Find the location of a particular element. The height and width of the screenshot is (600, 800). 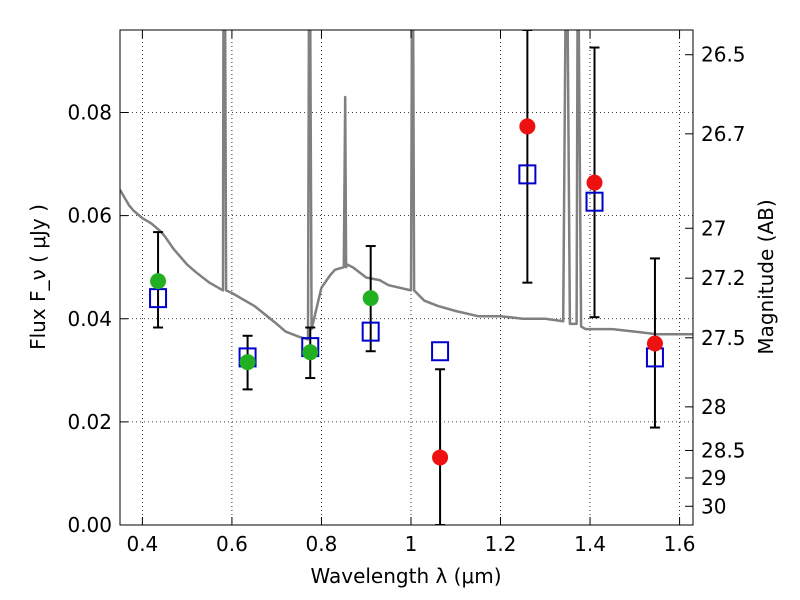

x-axis-title: Wavelength λ (μm) is located at coordinates (405, 576).